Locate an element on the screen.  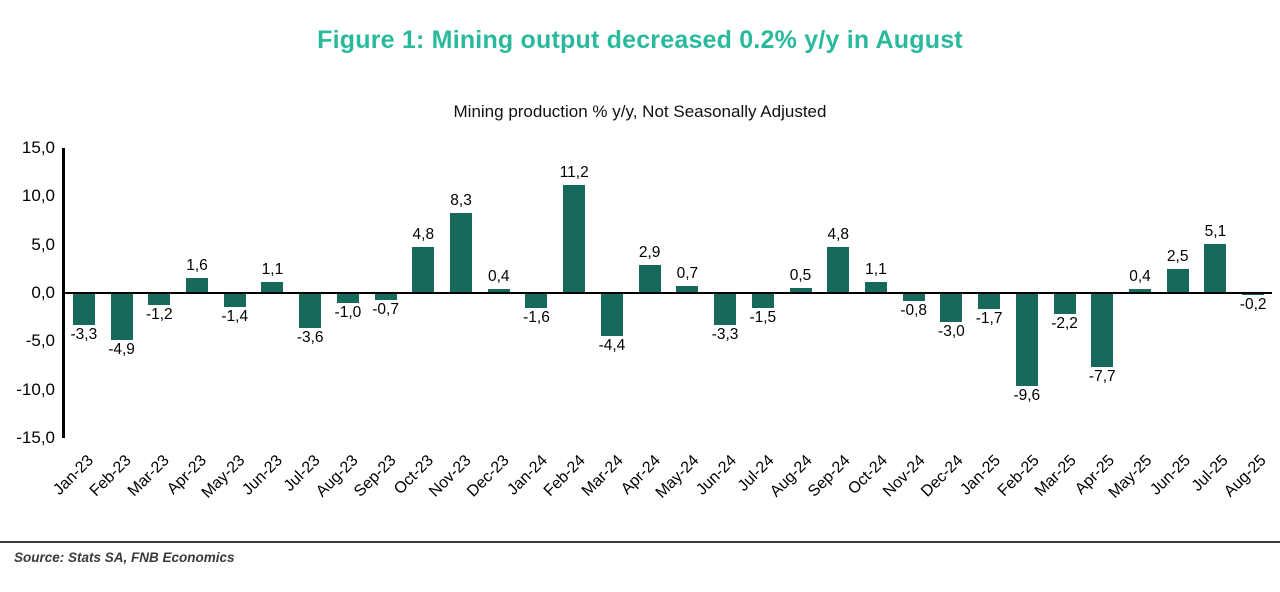
value-label-sep-24: 4,8 is located at coordinates (838, 234).